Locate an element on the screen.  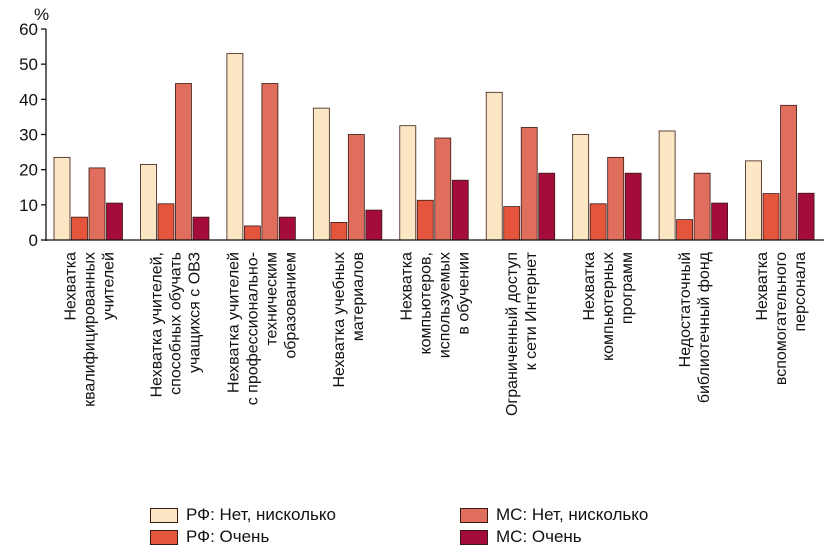
category-label-line: с профессионально- is located at coordinates (253, 328).